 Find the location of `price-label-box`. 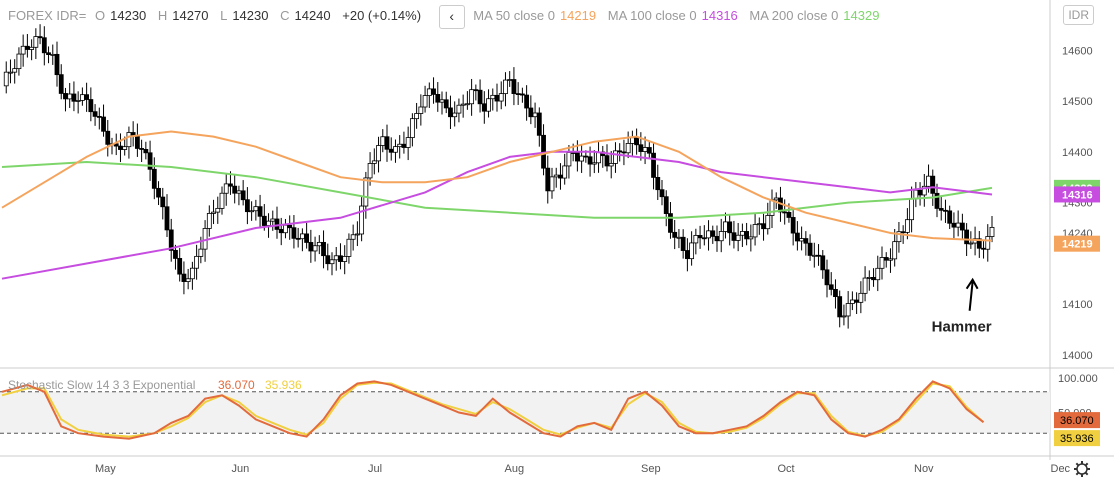

price-label-box is located at coordinates (1077, 194).